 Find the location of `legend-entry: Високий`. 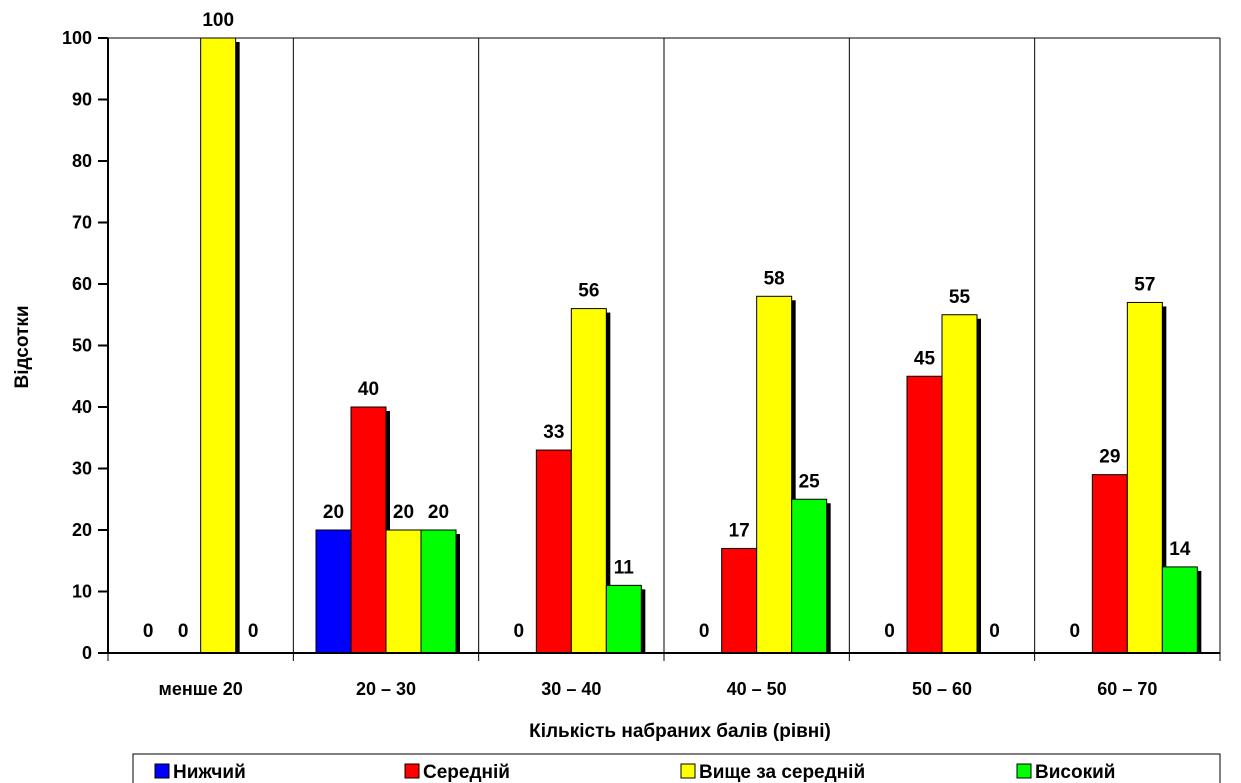

legend-entry: Високий is located at coordinates (1075, 772).